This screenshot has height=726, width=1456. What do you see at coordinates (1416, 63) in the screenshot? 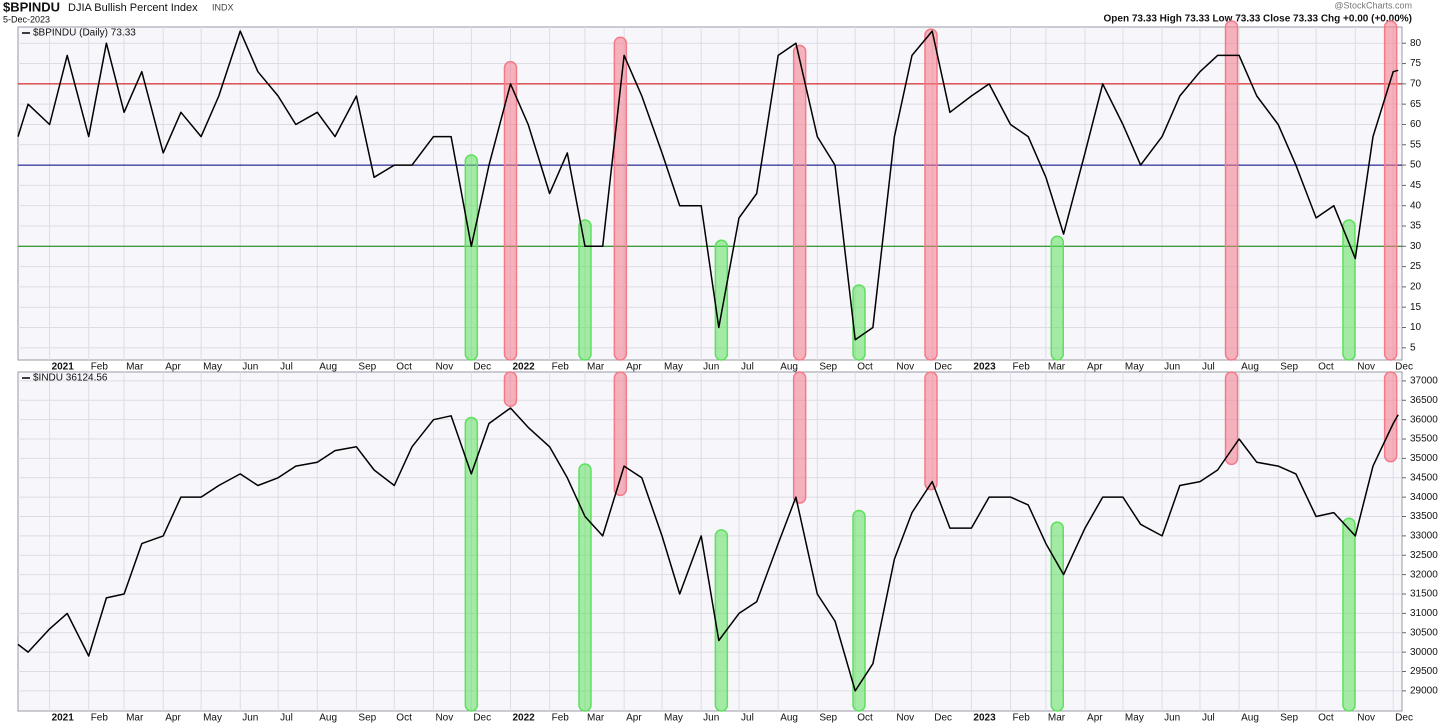
I see `y-tick-label: 75` at bounding box center [1416, 63].